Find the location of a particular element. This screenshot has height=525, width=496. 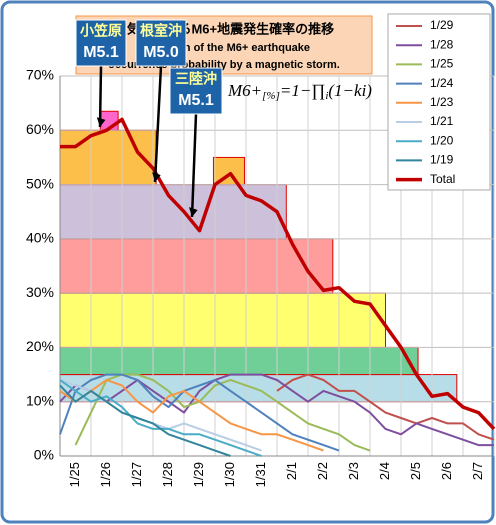

x-tick-label: 2/5 is located at coordinates (415, 471).